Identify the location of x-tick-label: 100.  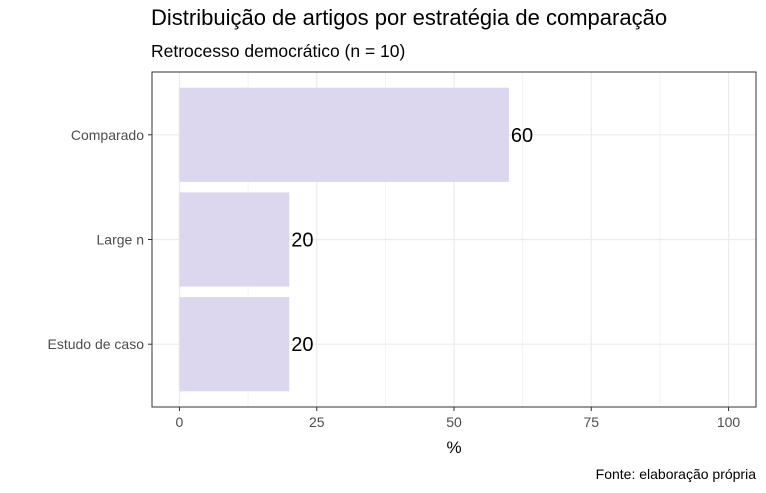
(729, 422).